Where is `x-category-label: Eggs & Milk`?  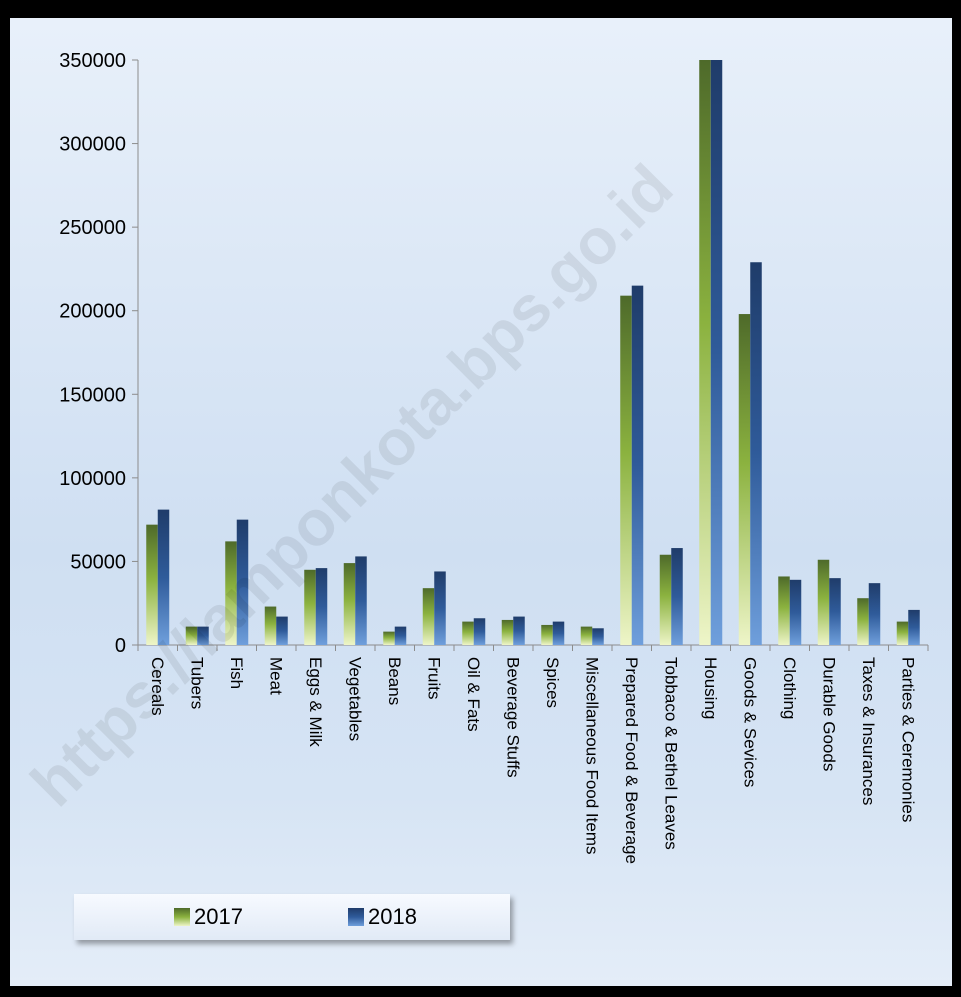
x-category-label: Eggs & Milk is located at coordinates (315, 702).